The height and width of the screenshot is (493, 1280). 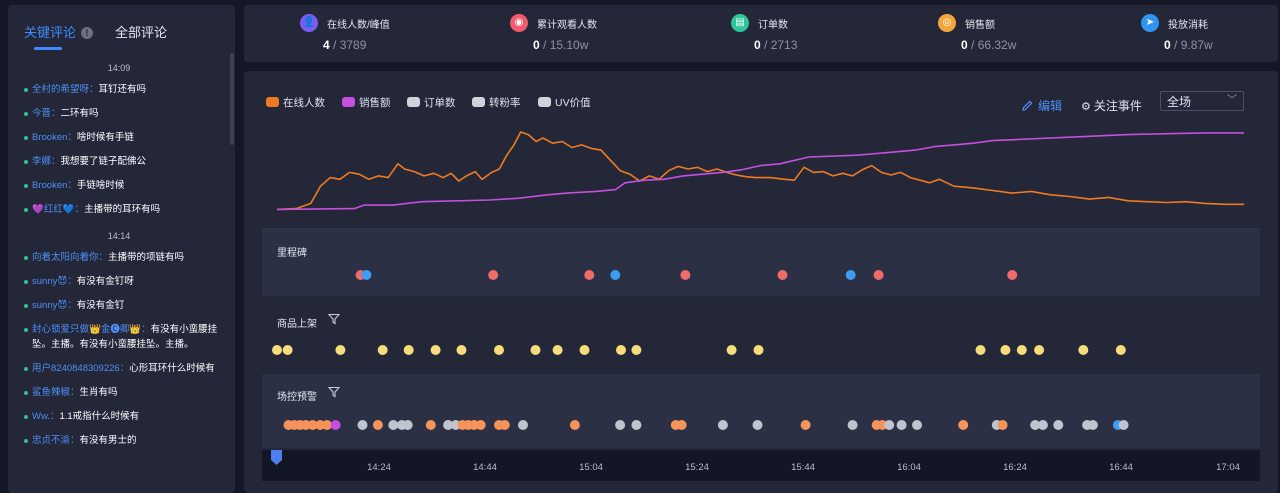 What do you see at coordinates (81, 368) in the screenshot?
I see `comment-user: 用户8240848309226：` at bounding box center [81, 368].